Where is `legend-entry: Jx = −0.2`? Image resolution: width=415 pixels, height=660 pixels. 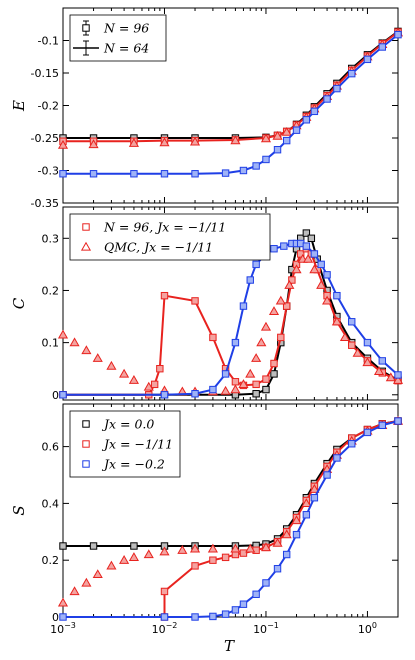
legend-entry: Jx = −0.2 is located at coordinates (123, 464).